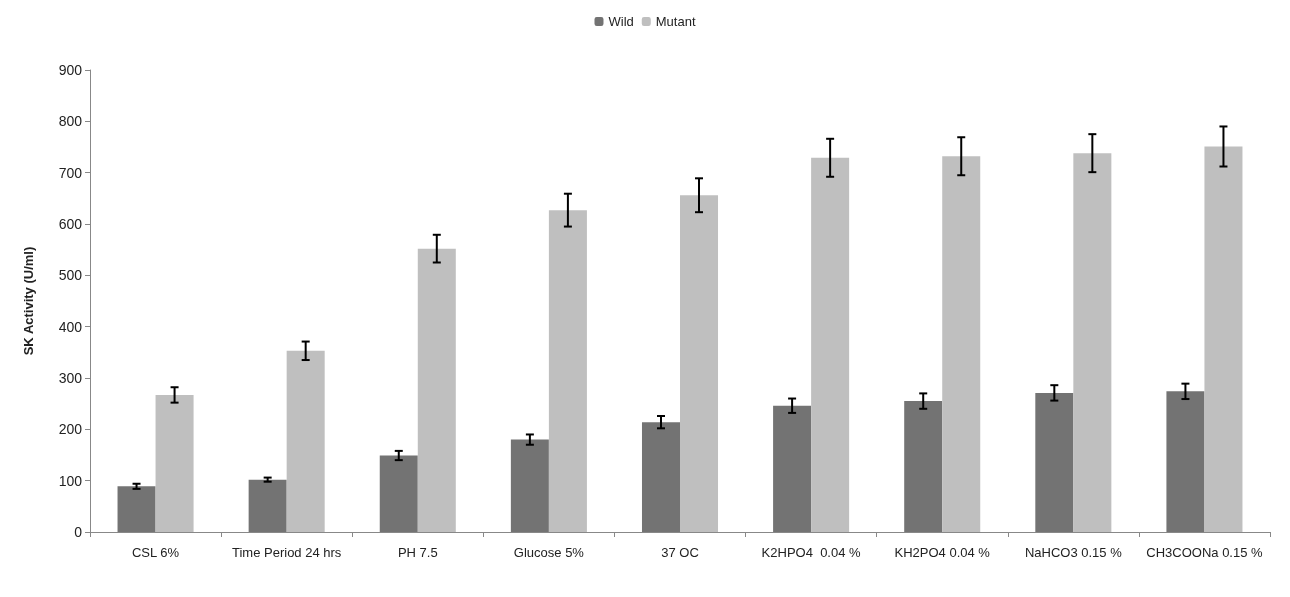  I want to click on y-tick-label: 200, so click(70, 429).